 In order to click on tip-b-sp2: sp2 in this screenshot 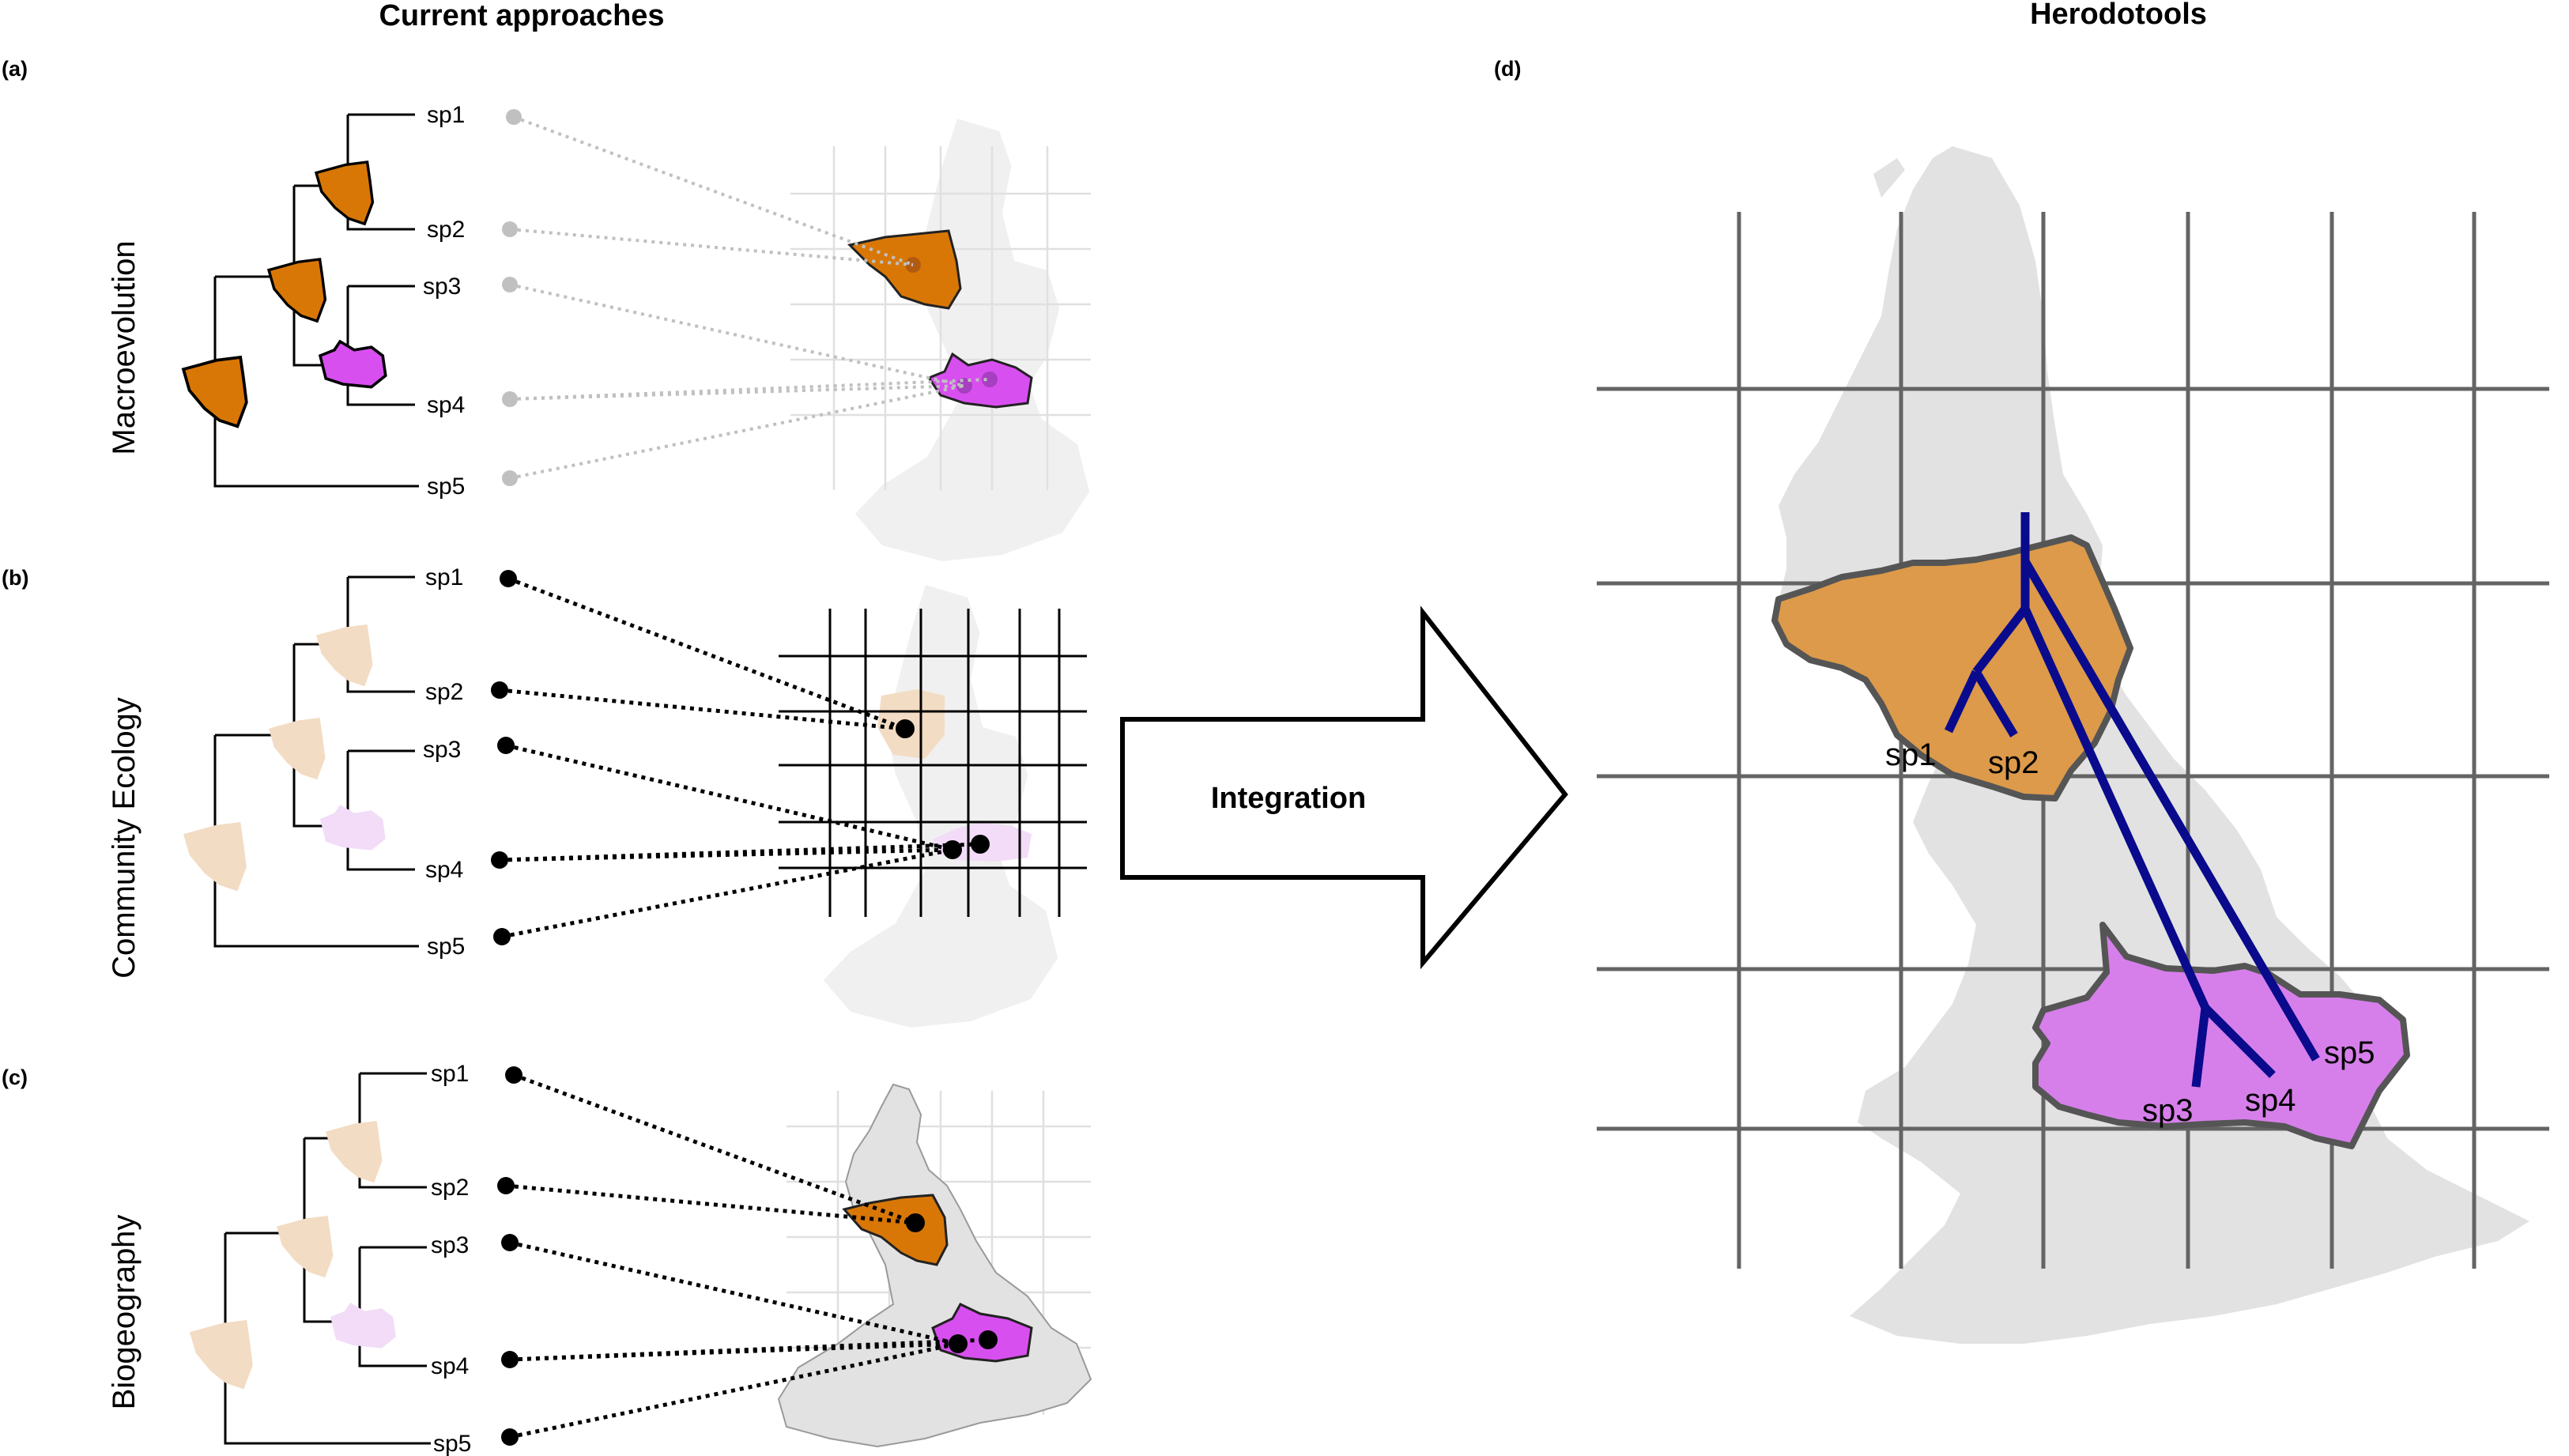, I will do `click(444, 692)`.